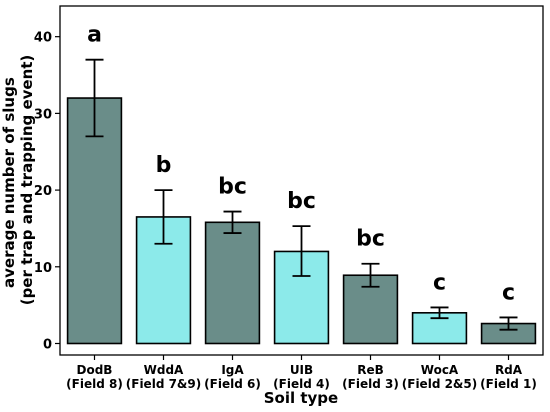  Describe the element at coordinates (95, 370) in the screenshot. I see `x-tick-label-dodb: DodB` at that location.